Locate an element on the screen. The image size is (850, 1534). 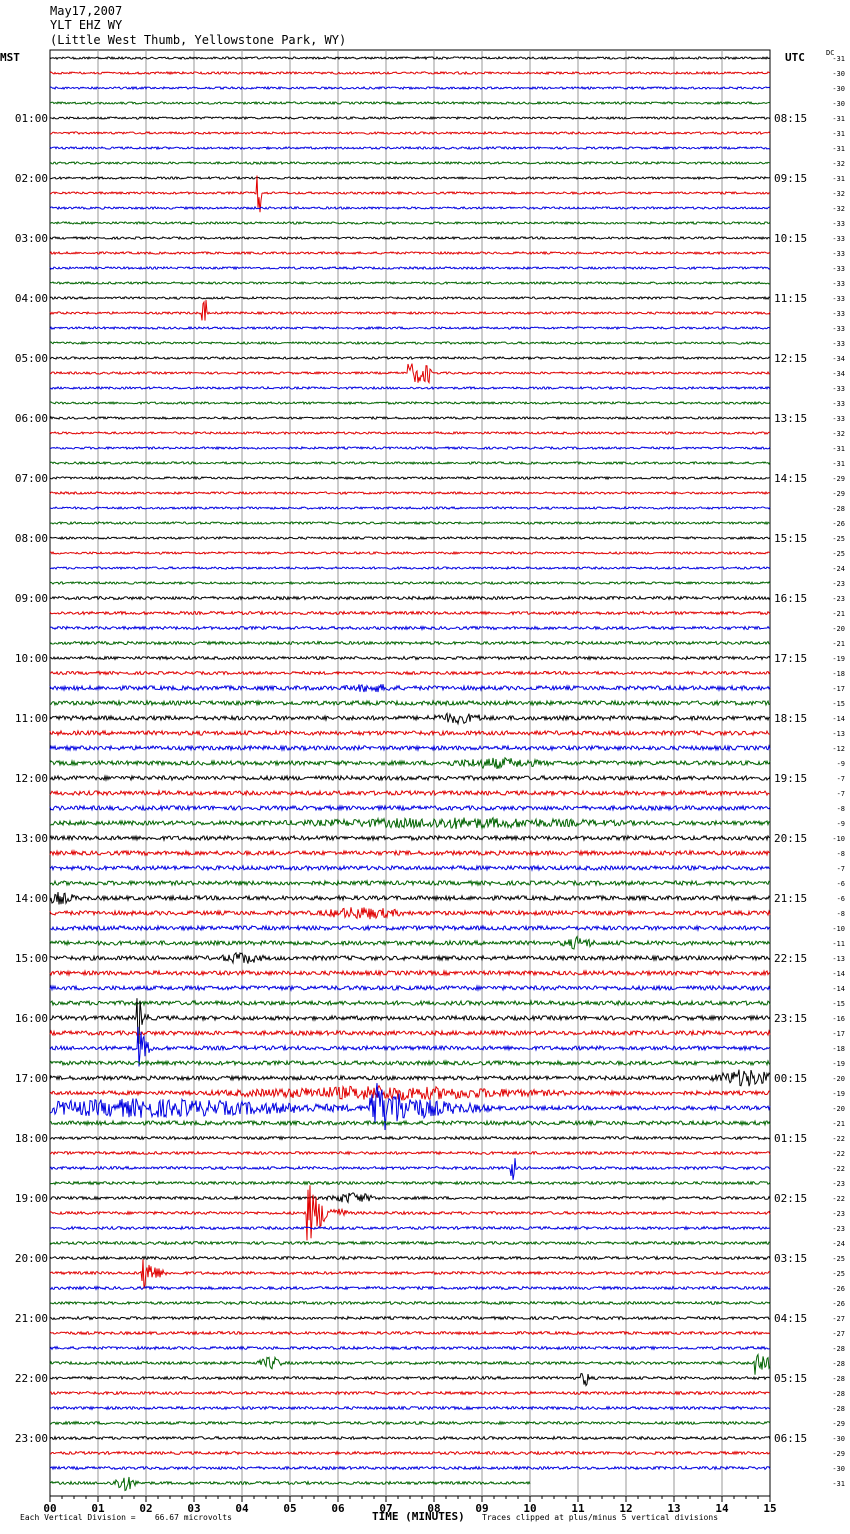
mst-hour-label: 23:00 is located at coordinates (31, 1438).